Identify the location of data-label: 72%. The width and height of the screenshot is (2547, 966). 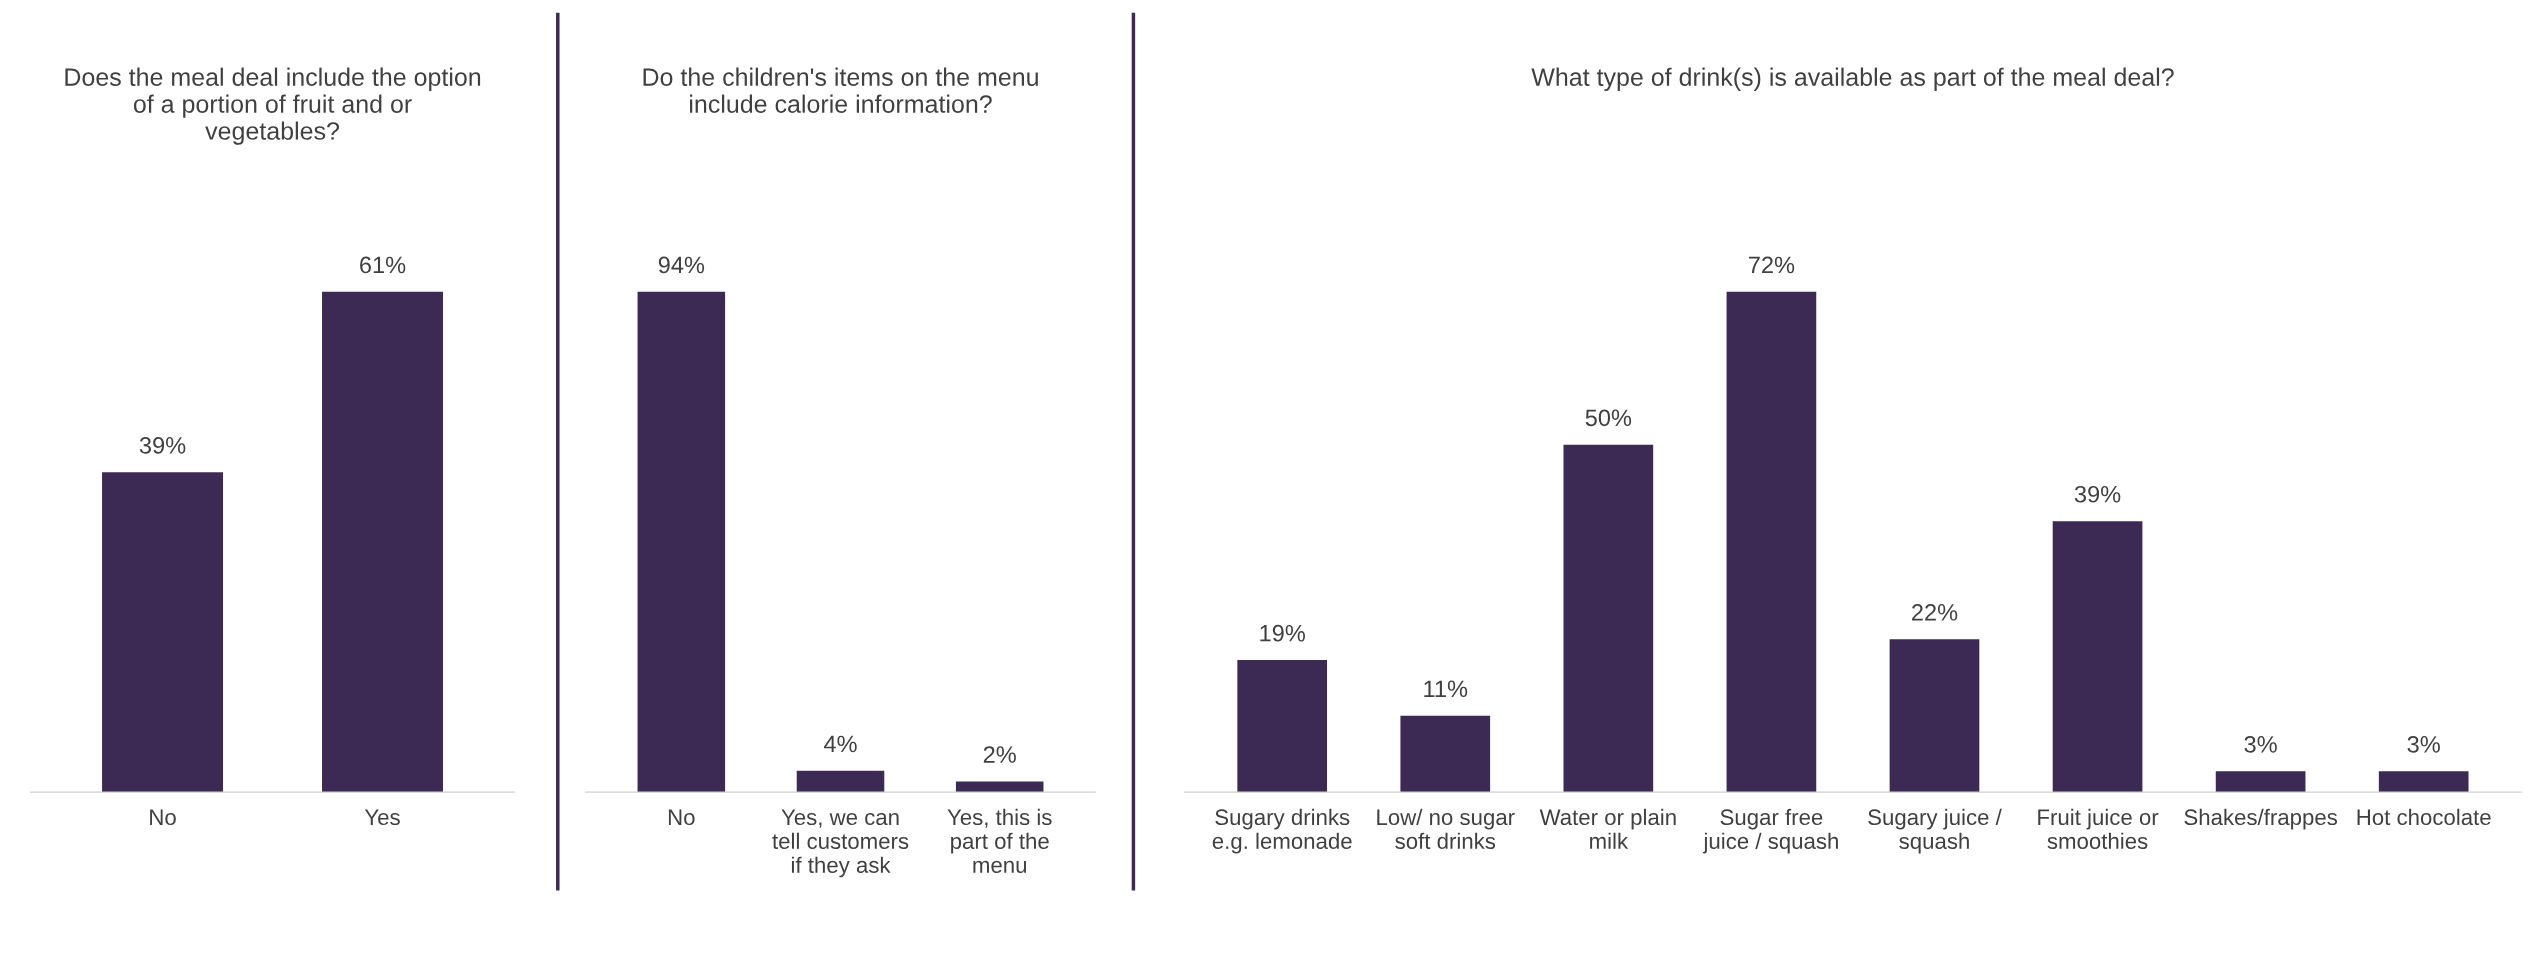
(1771, 265).